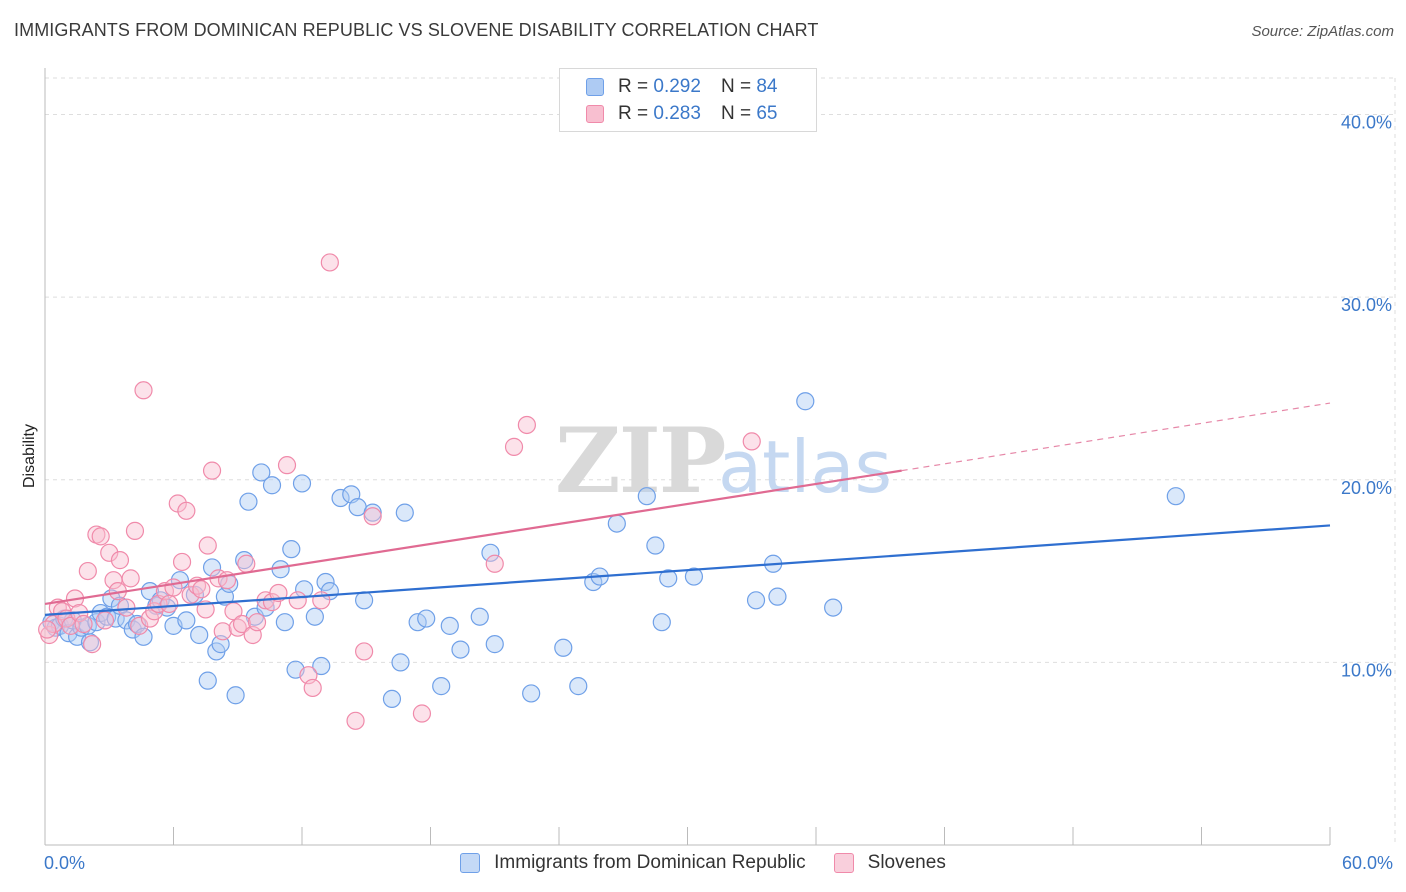  I want to click on y-tick-label: 30.0%, so click(1366, 305).